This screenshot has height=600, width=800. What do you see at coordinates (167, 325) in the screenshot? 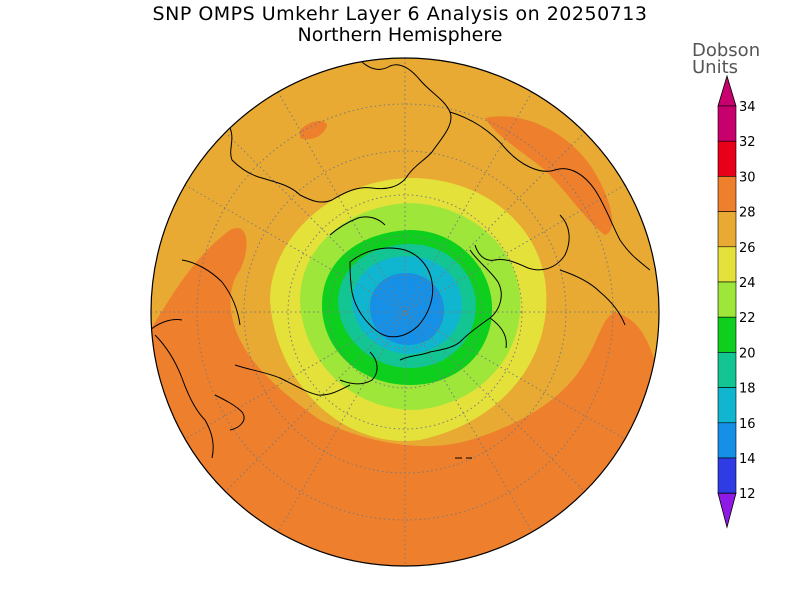
I see `coastline-india` at bounding box center [167, 325].